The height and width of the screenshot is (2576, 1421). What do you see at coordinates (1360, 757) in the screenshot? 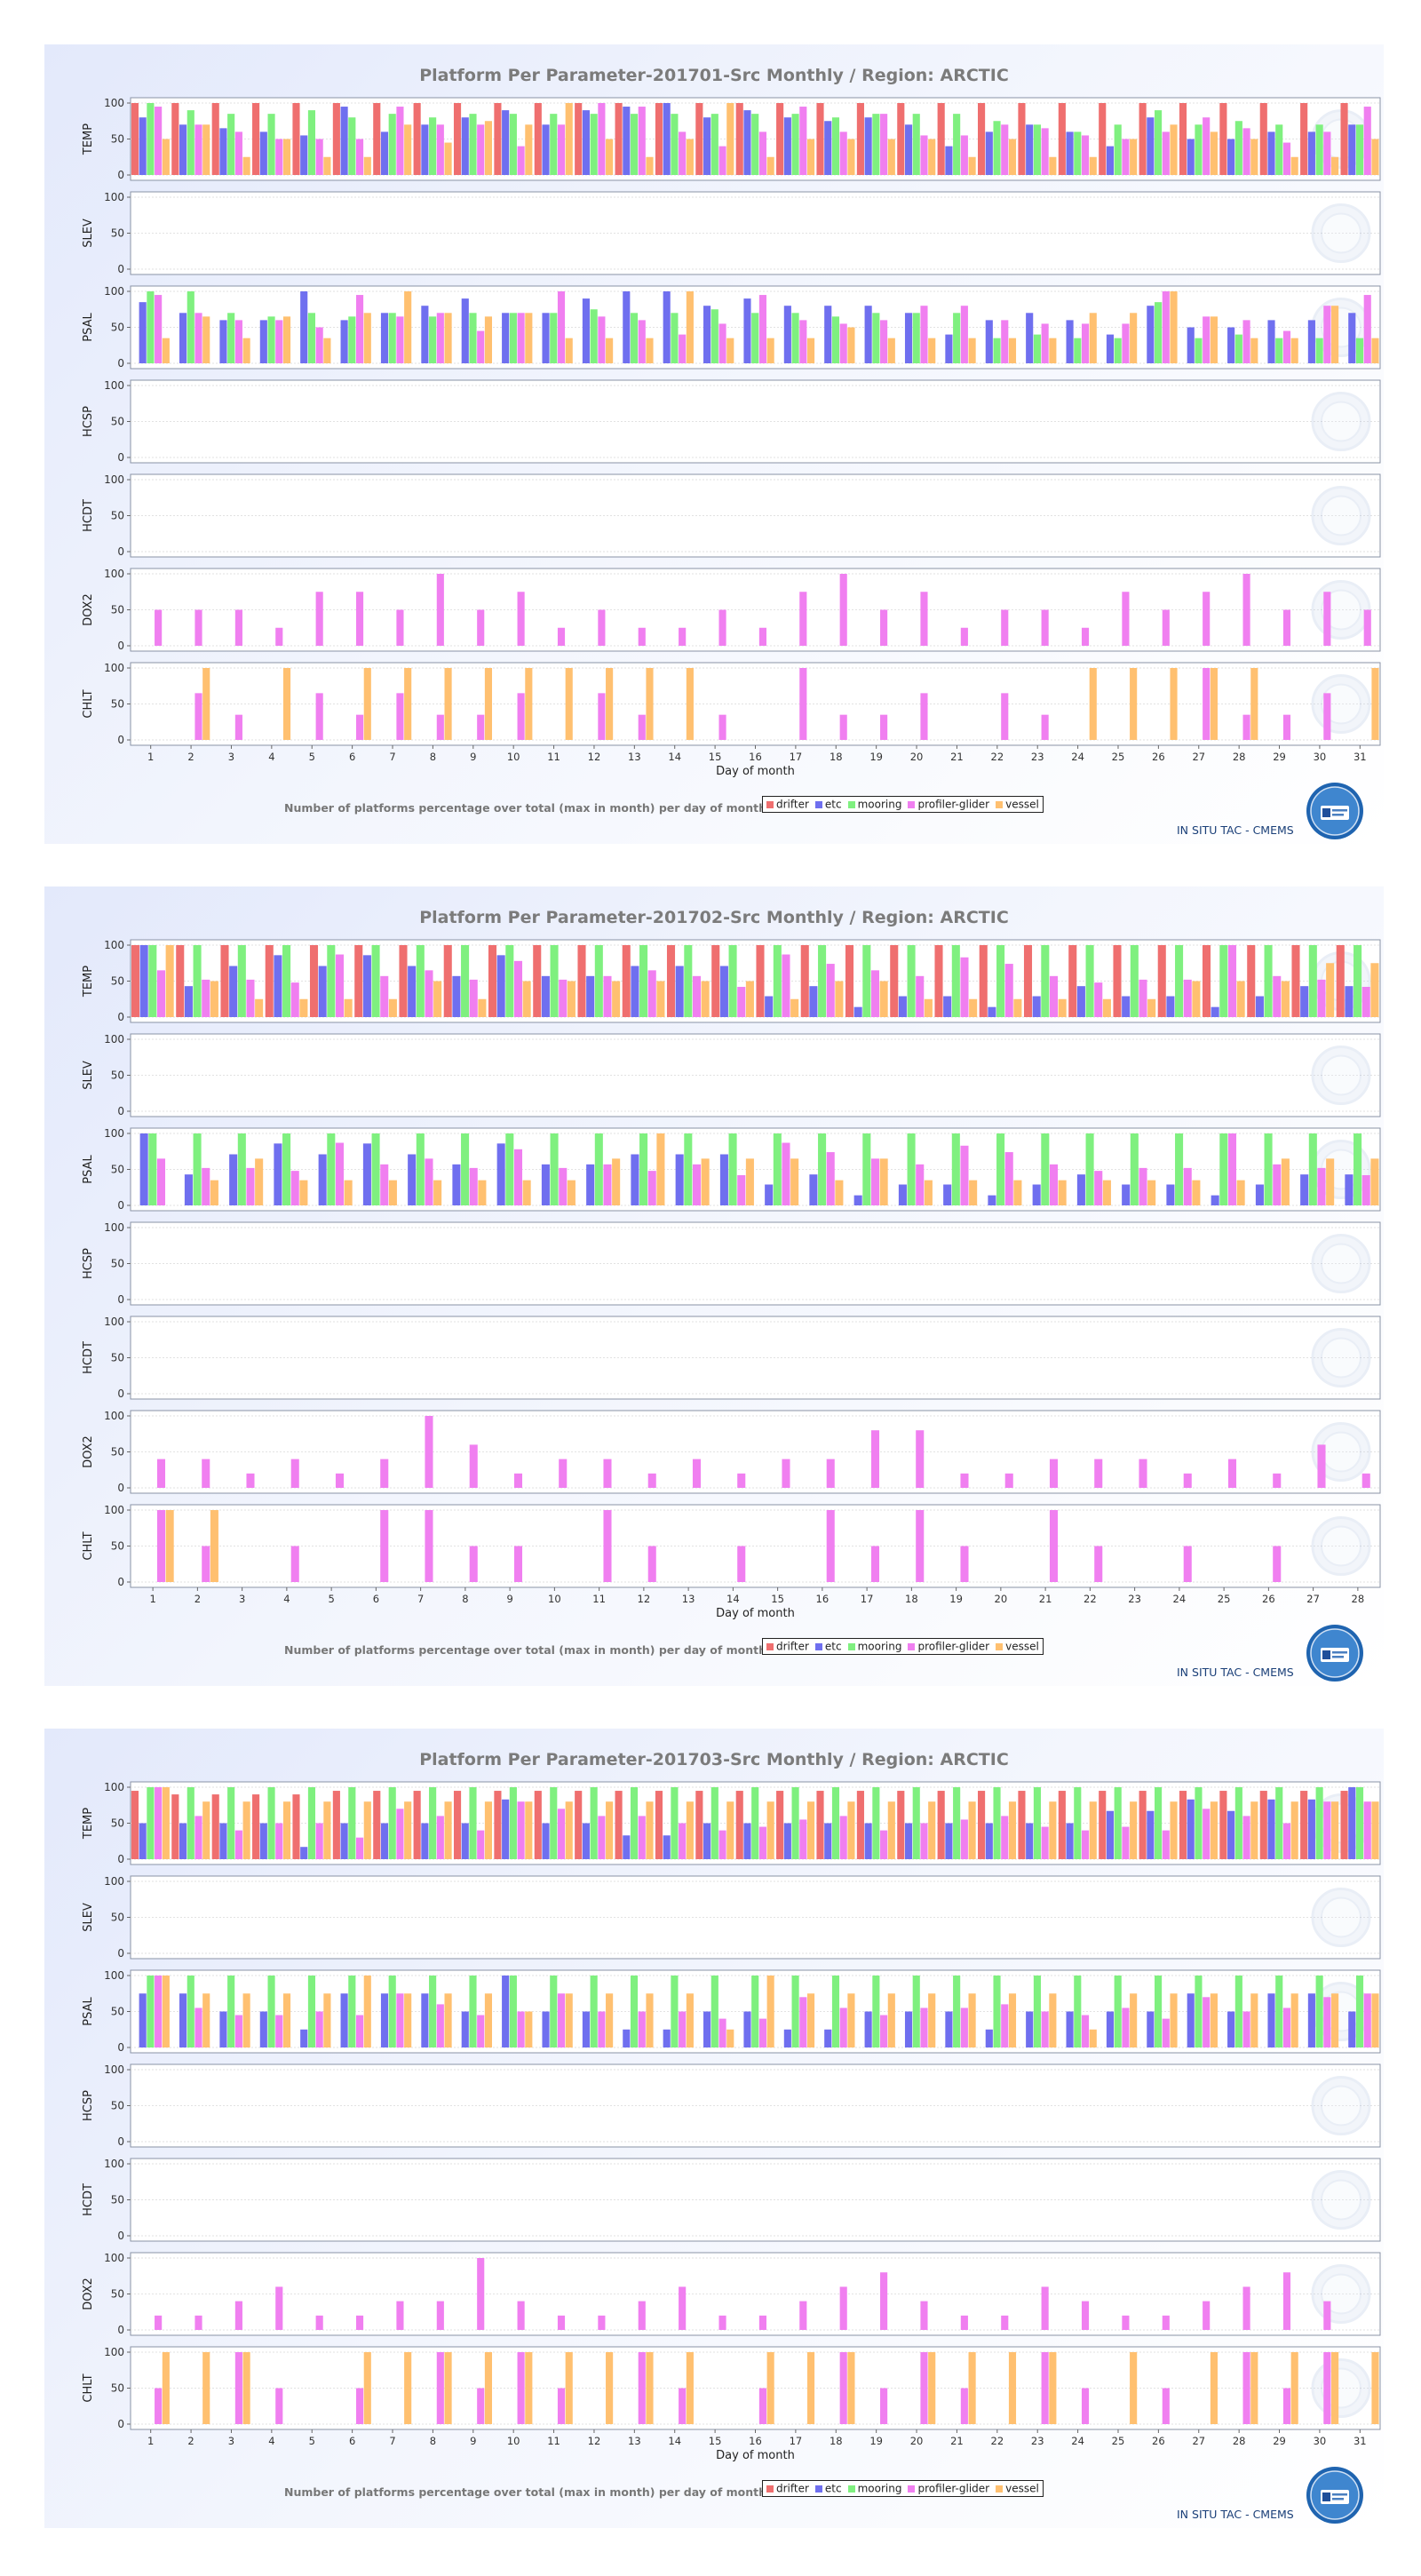
I see `x-tick-label: 31` at bounding box center [1360, 757].